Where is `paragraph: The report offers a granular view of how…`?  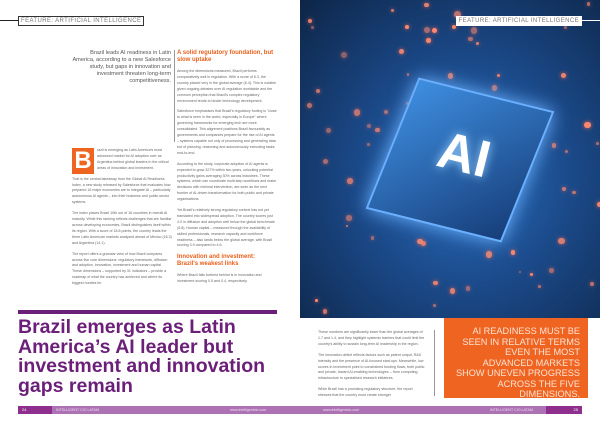 paragraph: The report offers a granular view of how… is located at coordinates (120, 268).